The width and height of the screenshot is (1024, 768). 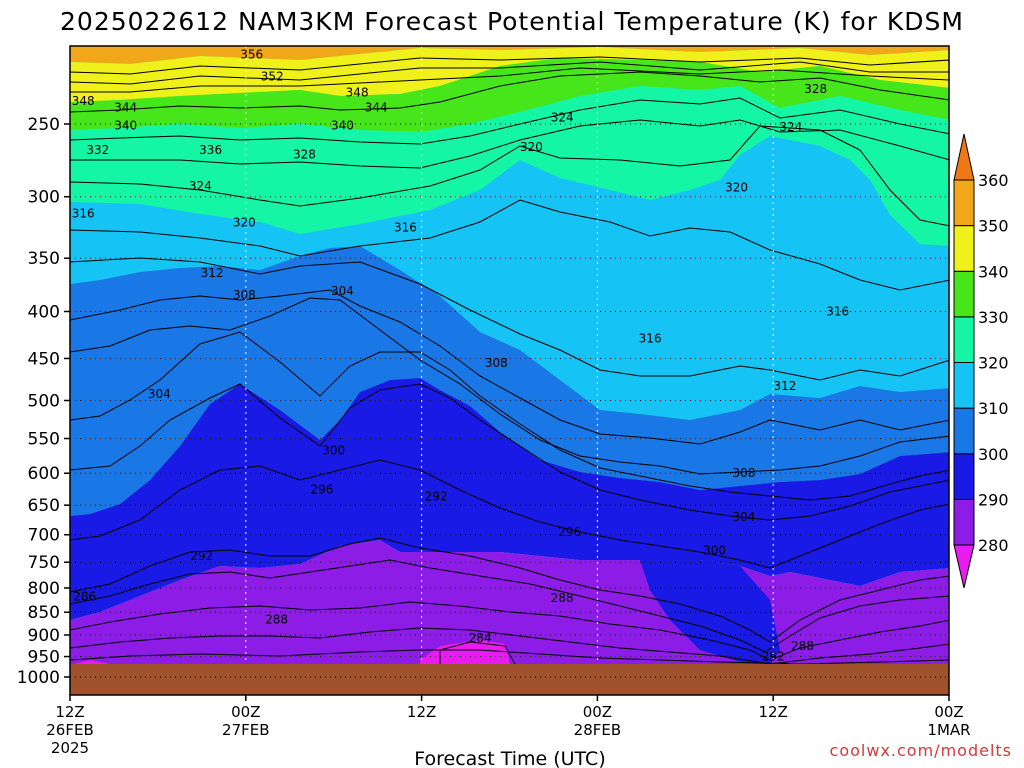 What do you see at coordinates (92, 662) in the screenshot?
I see `band-below-280-small` at bounding box center [92, 662].